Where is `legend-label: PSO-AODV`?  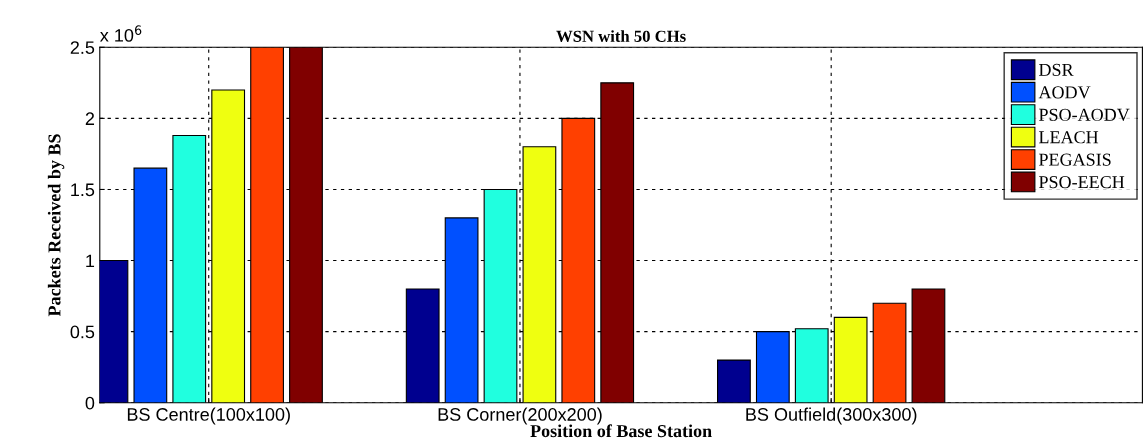
legend-label: PSO-AODV is located at coordinates (1084, 114).